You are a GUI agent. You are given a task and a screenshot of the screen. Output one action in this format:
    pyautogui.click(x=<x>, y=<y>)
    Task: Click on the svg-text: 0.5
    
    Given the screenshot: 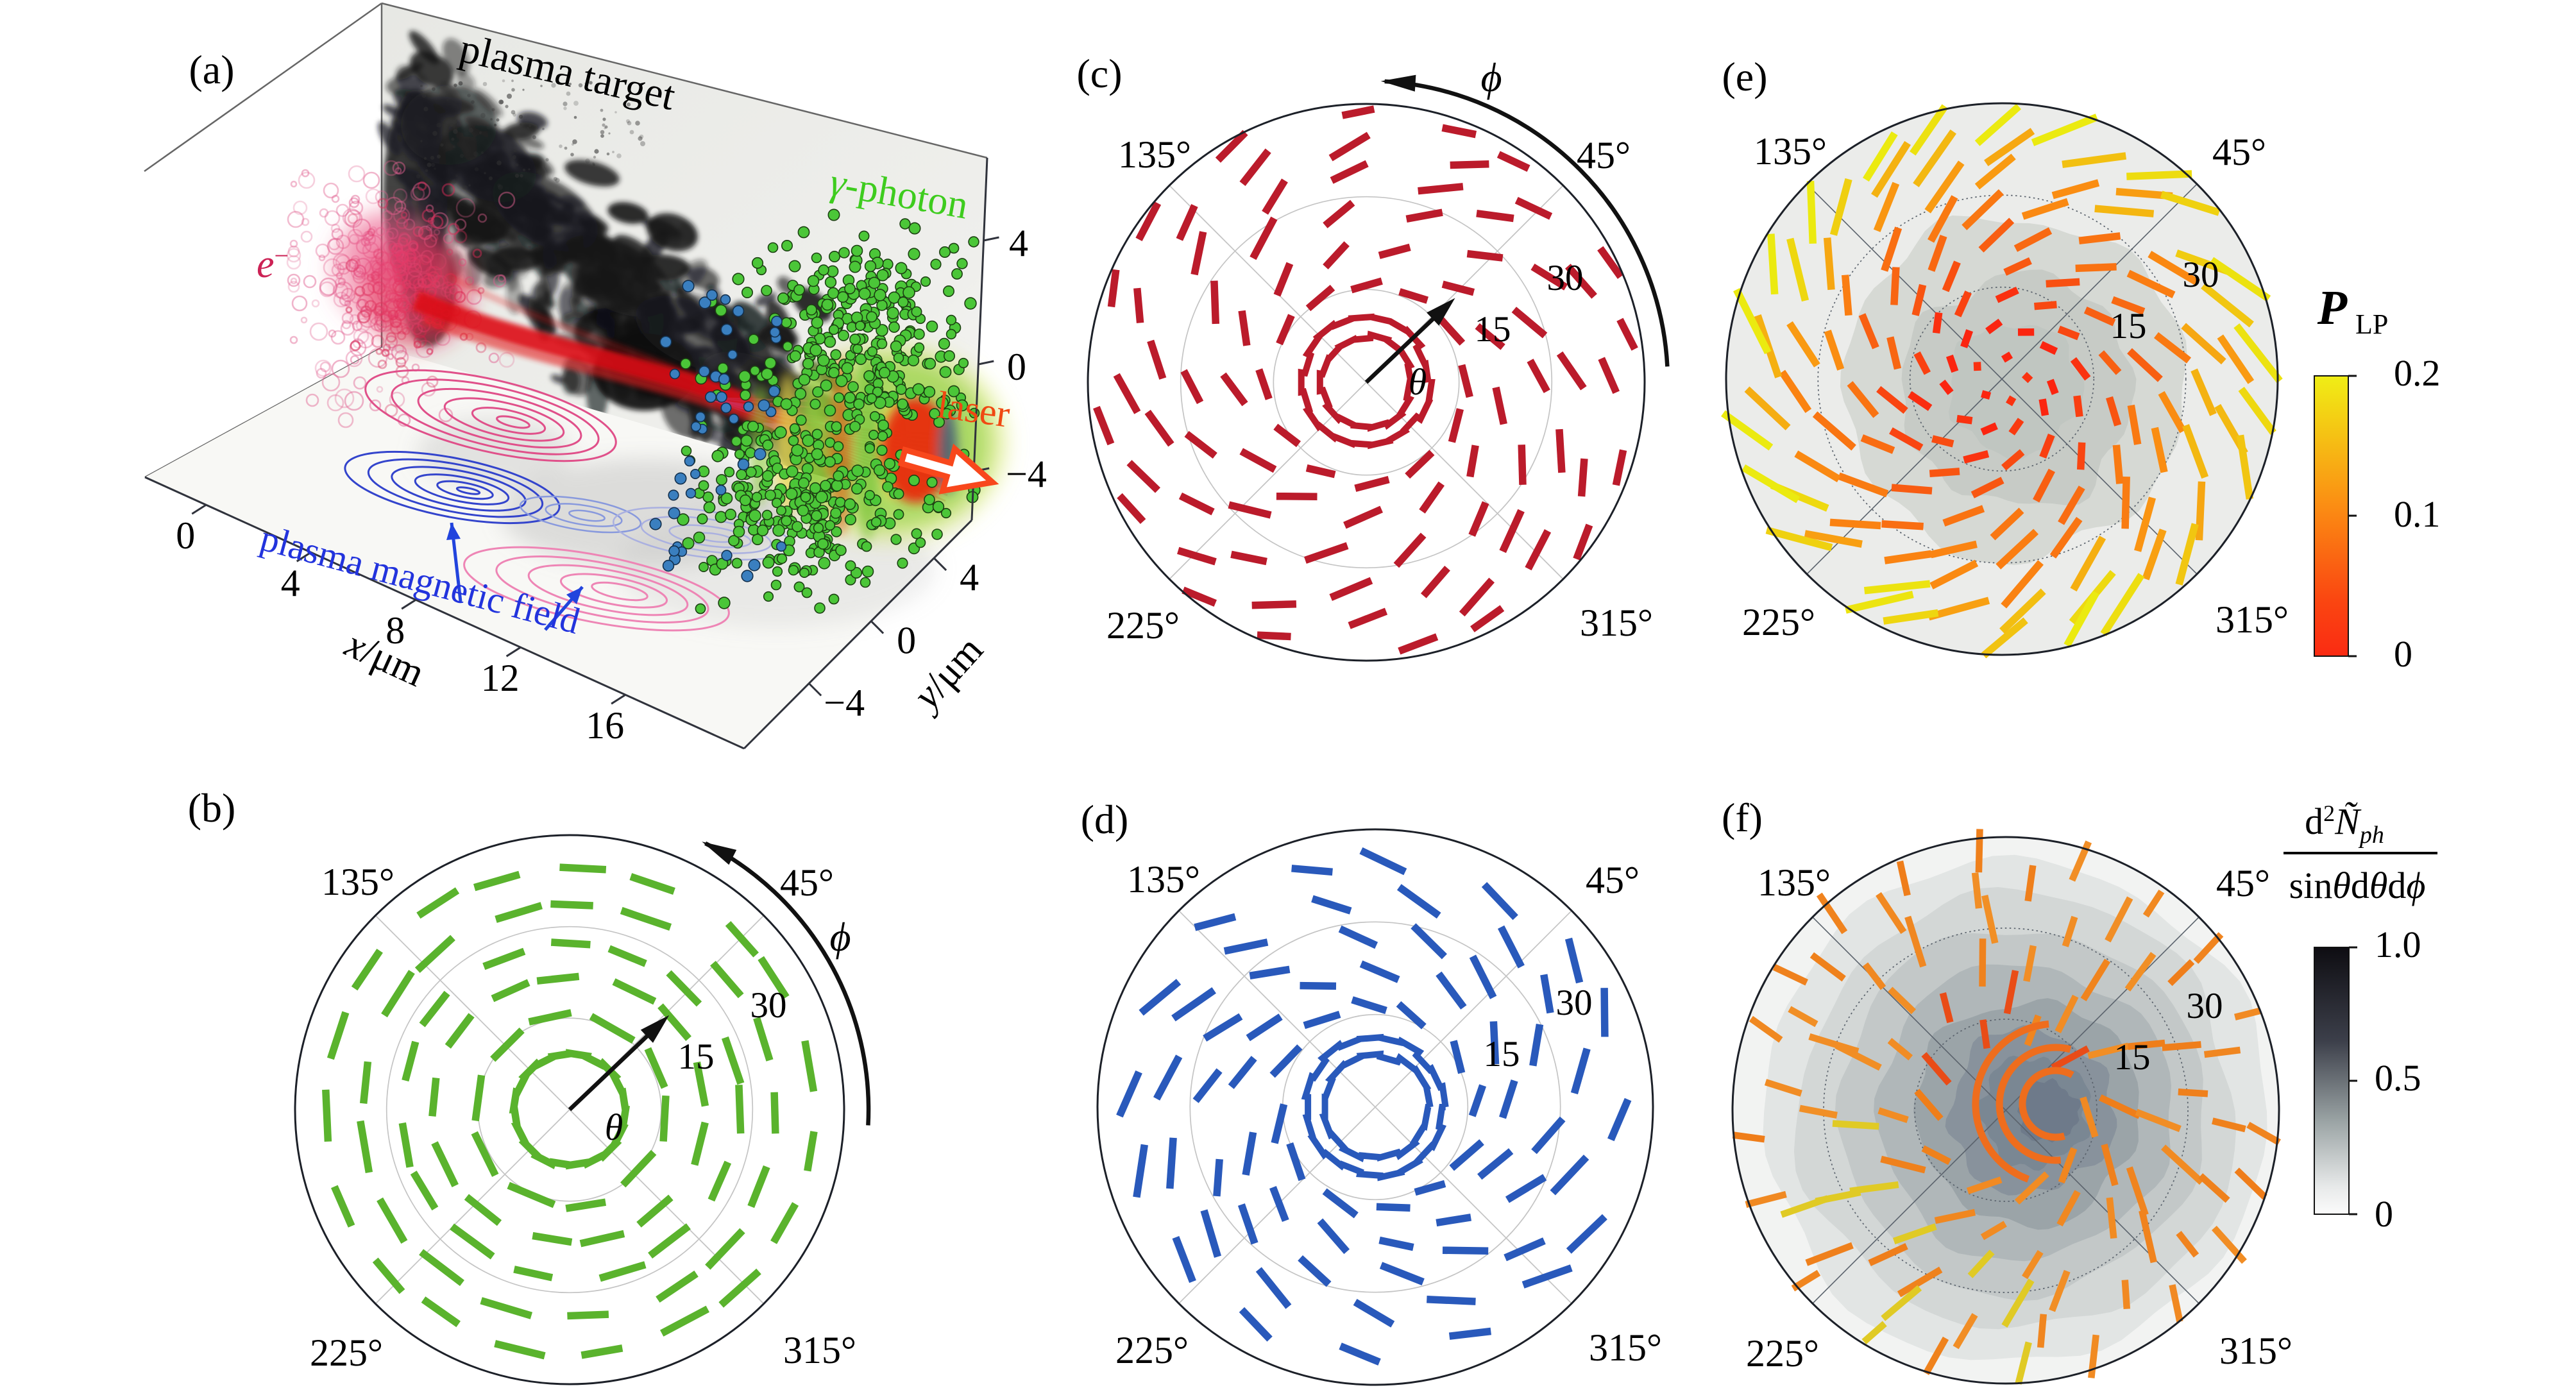 What is the action you would take?
    pyautogui.click(x=2398, y=1078)
    